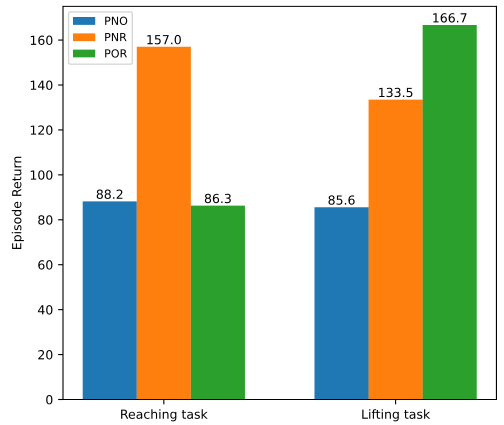 This screenshot has height=425, width=504. What do you see at coordinates (341, 200) in the screenshot?
I see `data-label: 85.6` at bounding box center [341, 200].